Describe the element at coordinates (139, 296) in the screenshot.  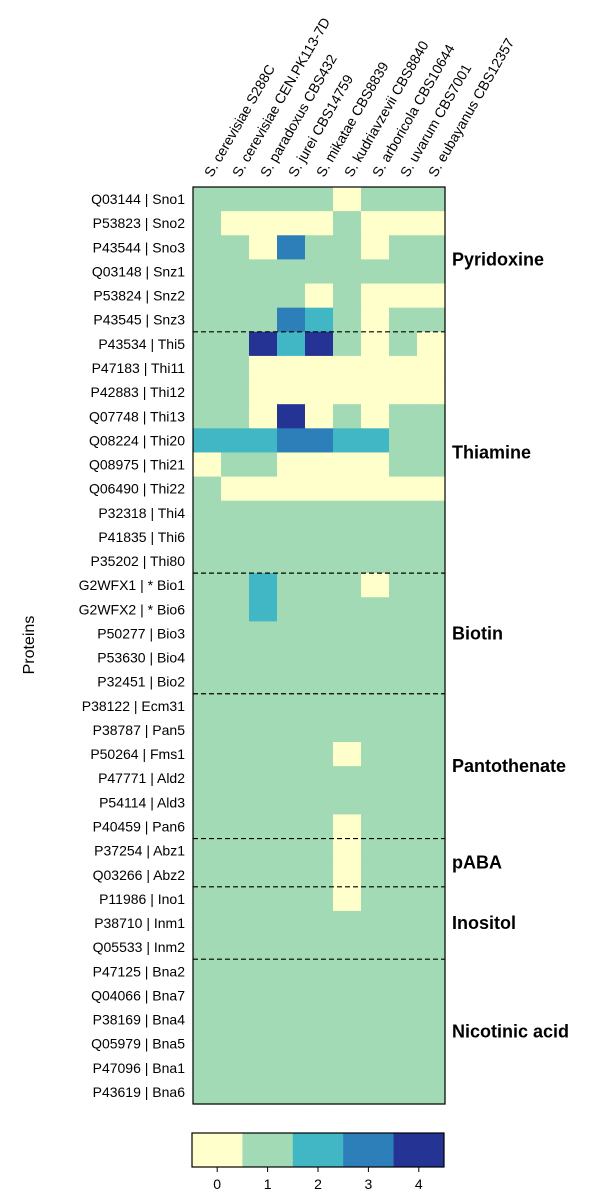
I see `row-label: P53824 | Snz2` at that location.